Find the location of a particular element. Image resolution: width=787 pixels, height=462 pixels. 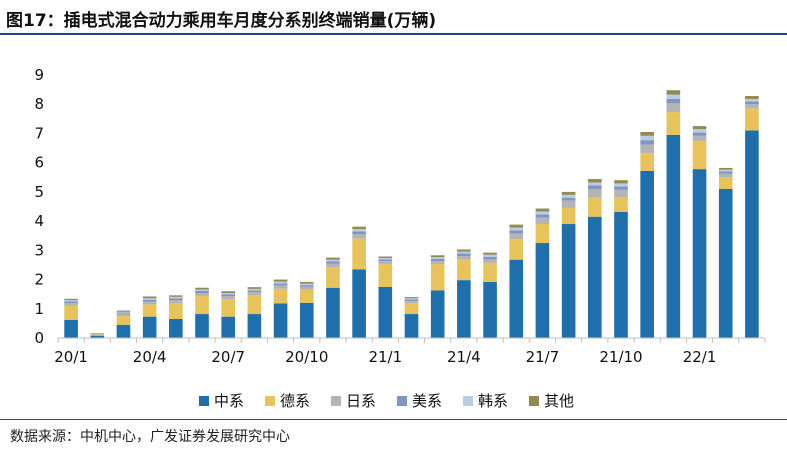

legend: 中系 德系 日系 美系 韩系 其他 is located at coordinates (386, 401).